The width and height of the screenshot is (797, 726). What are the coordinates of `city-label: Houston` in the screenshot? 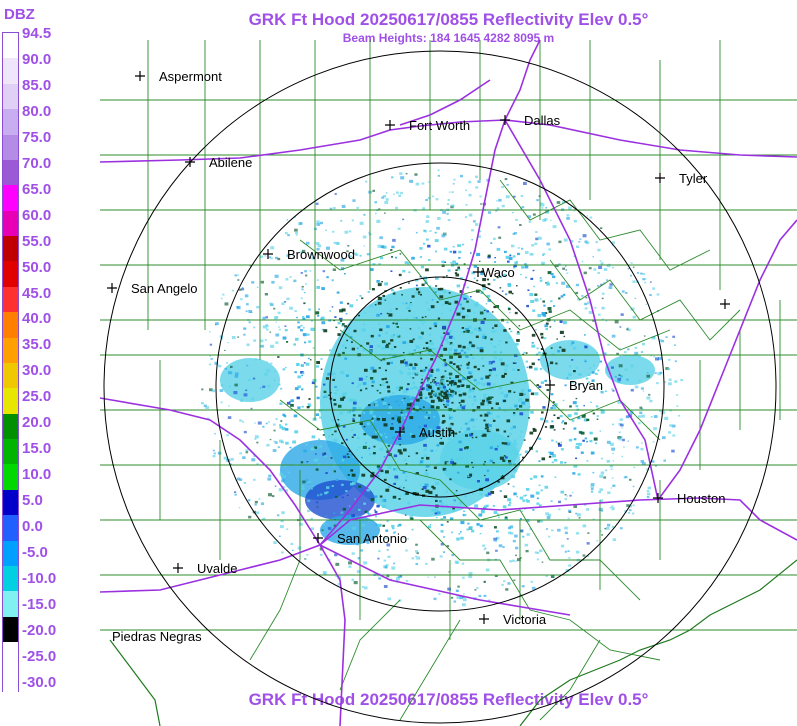 It's located at (701, 498).